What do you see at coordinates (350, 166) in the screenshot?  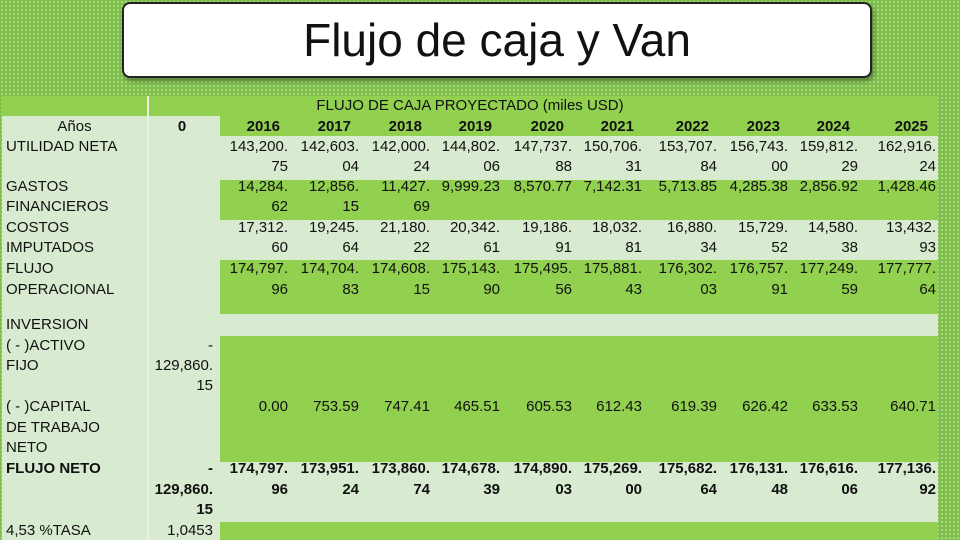 I see `utilidad-value-cont: 04` at bounding box center [350, 166].